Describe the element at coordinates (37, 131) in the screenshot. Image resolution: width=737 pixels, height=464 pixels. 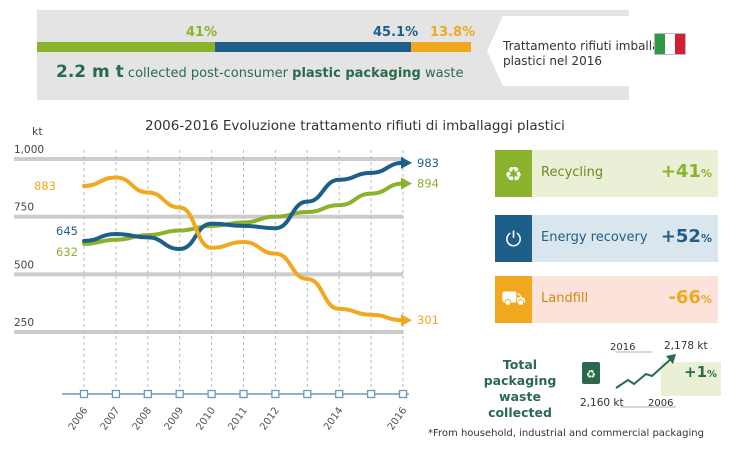
I see `y-axis-unit: kt` at that location.